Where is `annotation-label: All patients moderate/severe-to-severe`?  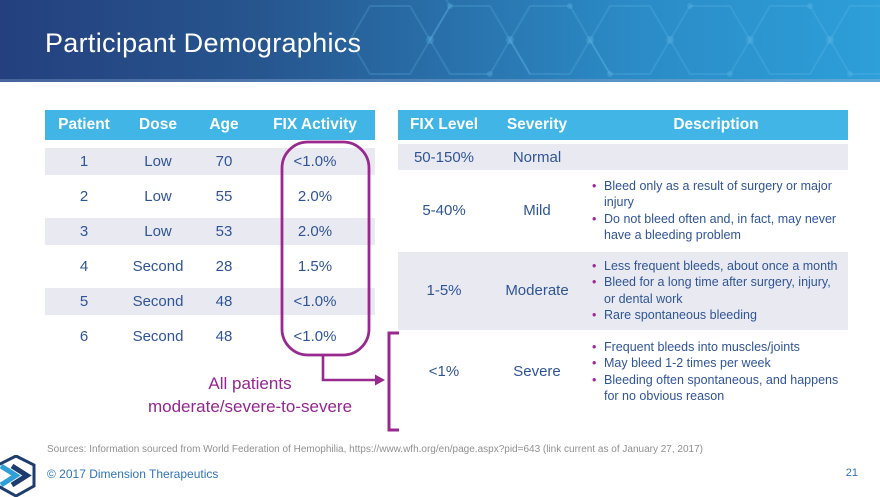 annotation-label: All patients moderate/severe-to-severe is located at coordinates (250, 395).